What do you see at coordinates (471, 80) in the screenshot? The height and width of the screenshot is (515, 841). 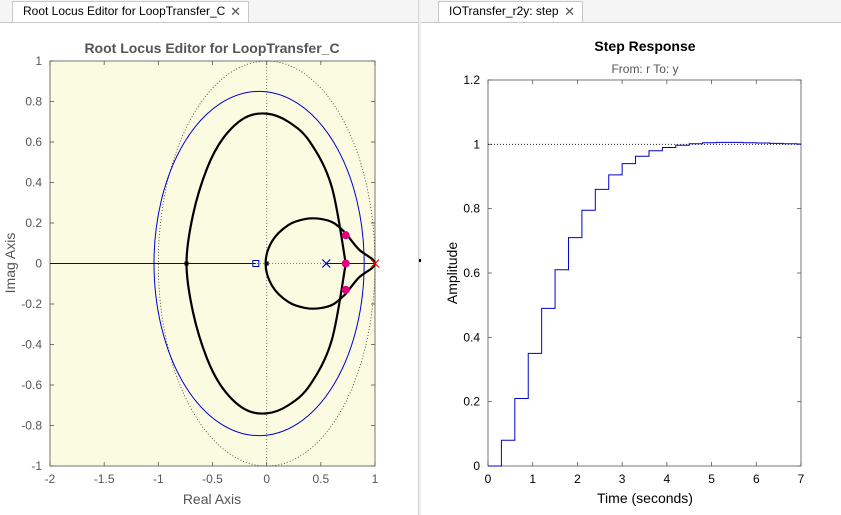 I see `y-tick-label: 1.2` at bounding box center [471, 80].